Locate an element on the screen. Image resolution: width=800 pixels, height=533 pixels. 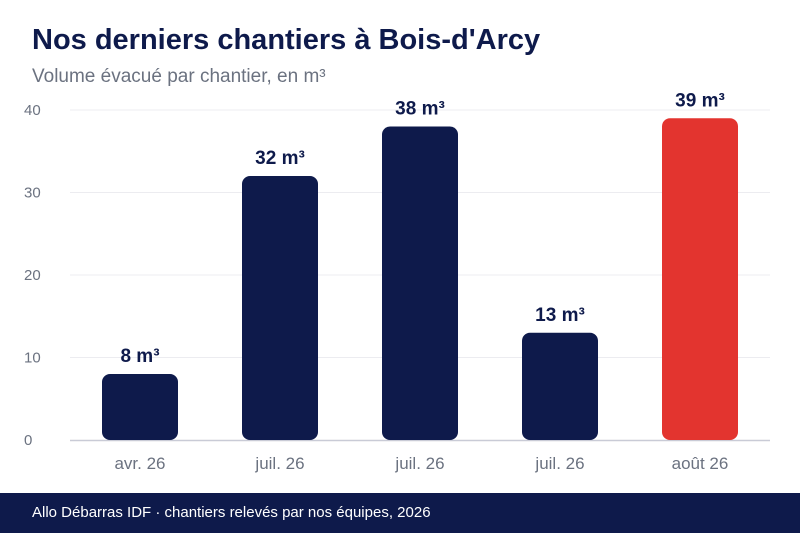
y-tick-label: 0 is located at coordinates (28, 440).